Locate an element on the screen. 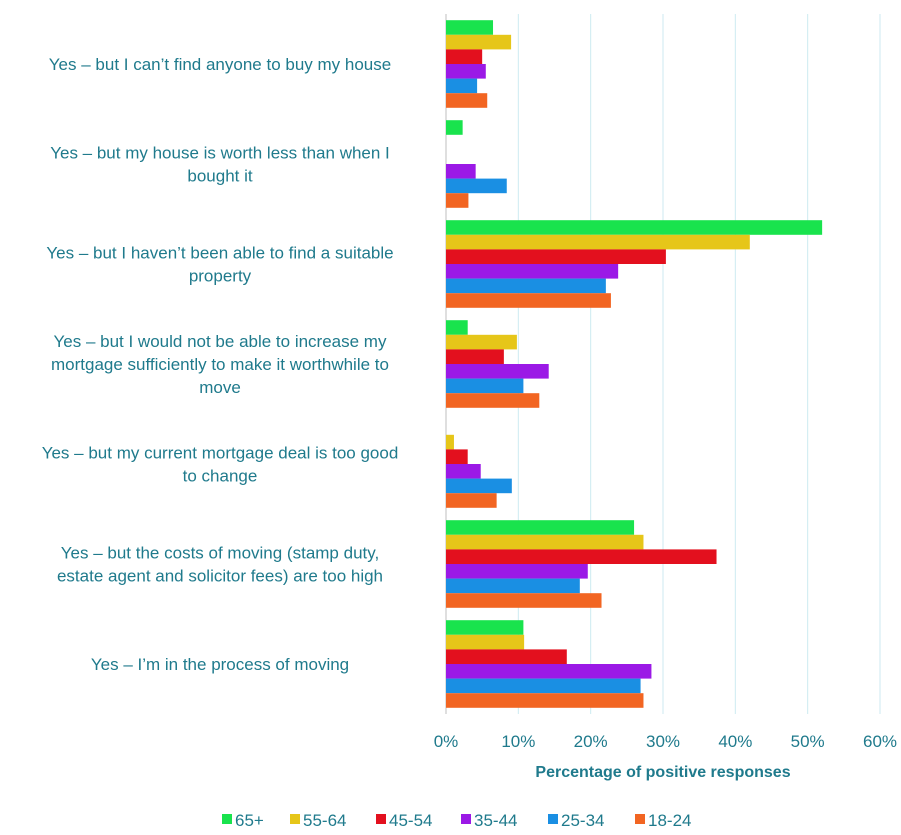 The image size is (901, 835). legend-label: 18-24 is located at coordinates (669, 820).